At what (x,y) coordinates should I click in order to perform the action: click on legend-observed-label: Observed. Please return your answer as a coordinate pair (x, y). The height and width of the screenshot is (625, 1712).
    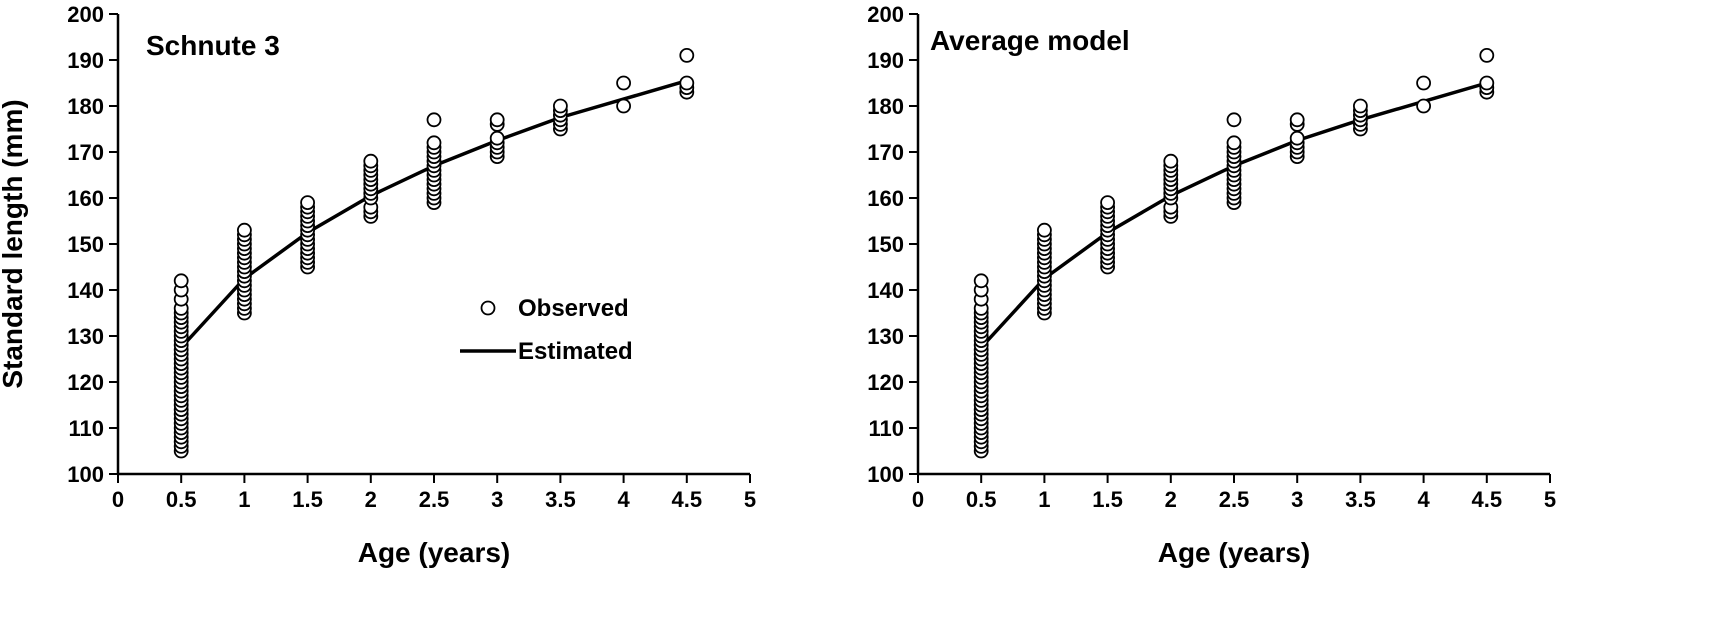
    Looking at the image, I should click on (573, 308).